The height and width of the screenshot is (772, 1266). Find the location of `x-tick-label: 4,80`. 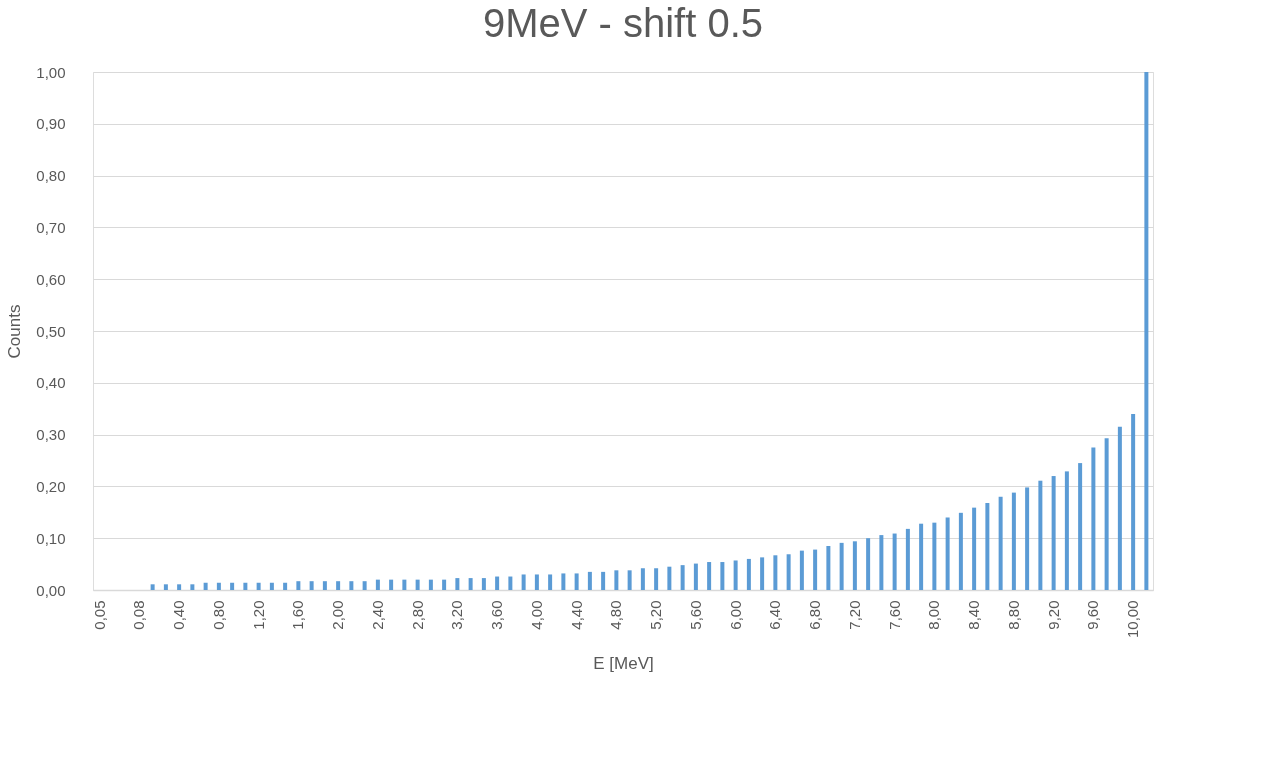

x-tick-label: 4,80 is located at coordinates (616, 615).